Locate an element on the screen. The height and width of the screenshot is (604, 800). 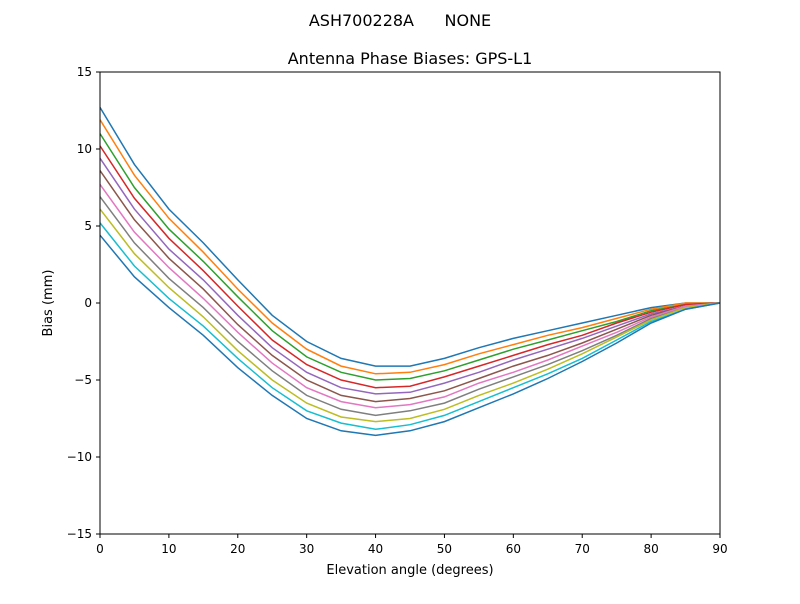
y-axis: −15 −10 −5 0 5 10 15 is located at coordinates (83, 303).